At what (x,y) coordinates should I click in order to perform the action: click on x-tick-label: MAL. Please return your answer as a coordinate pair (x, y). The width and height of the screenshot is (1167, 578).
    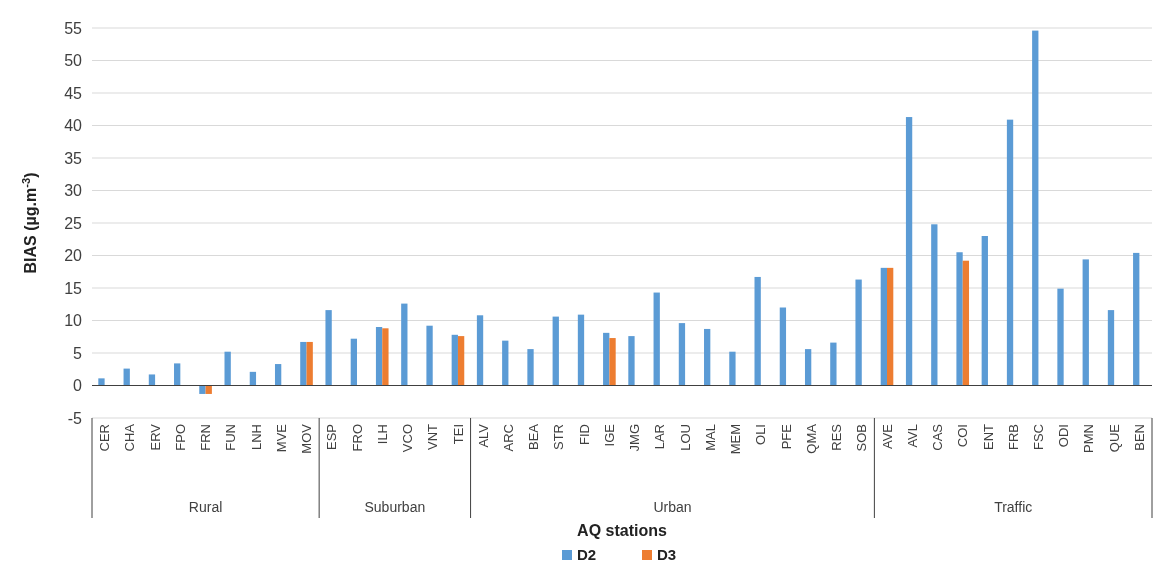
    Looking at the image, I should click on (710, 437).